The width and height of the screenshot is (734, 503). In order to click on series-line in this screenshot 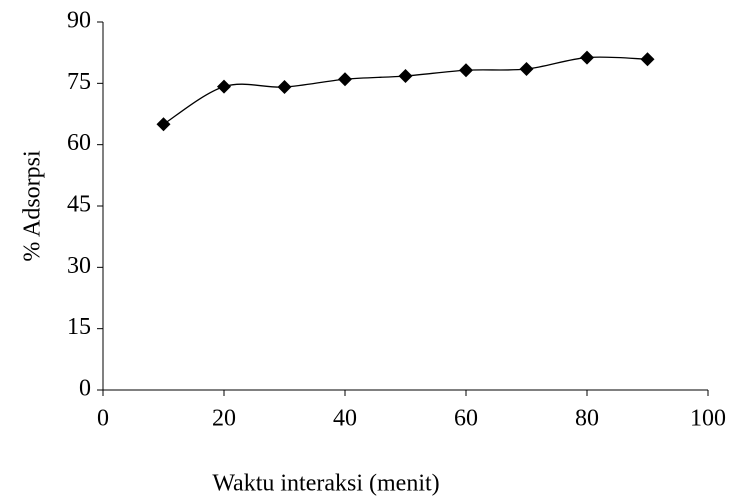, I will do `click(405, 90)`.